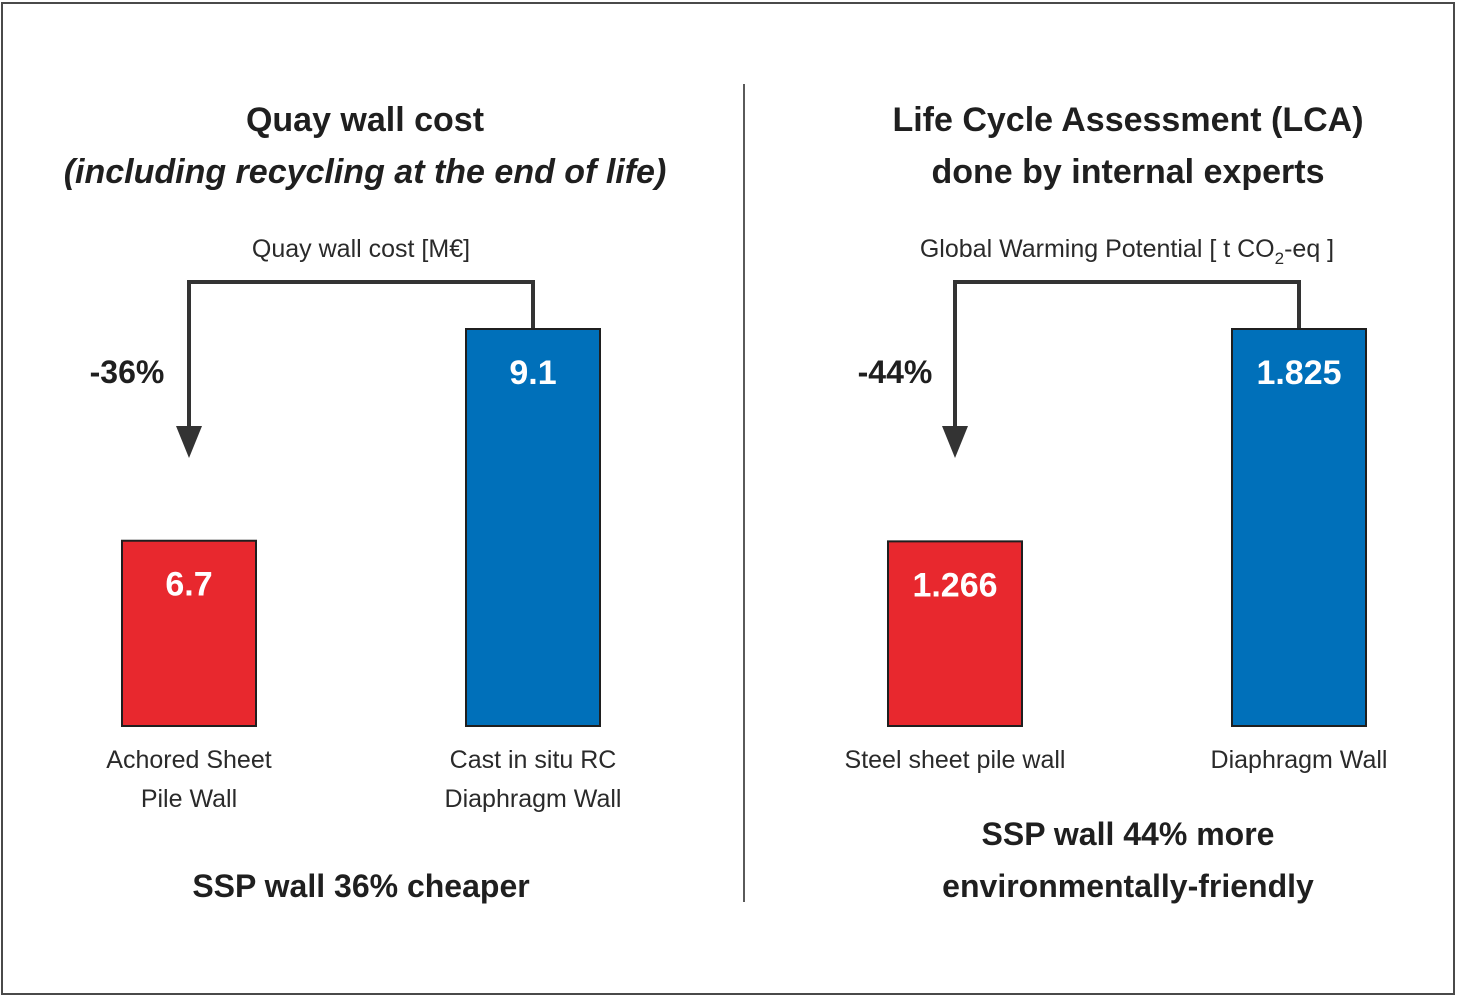 The width and height of the screenshot is (1460, 1003). I want to click on left-summary: SSP wall 36% cheaper, so click(361, 886).